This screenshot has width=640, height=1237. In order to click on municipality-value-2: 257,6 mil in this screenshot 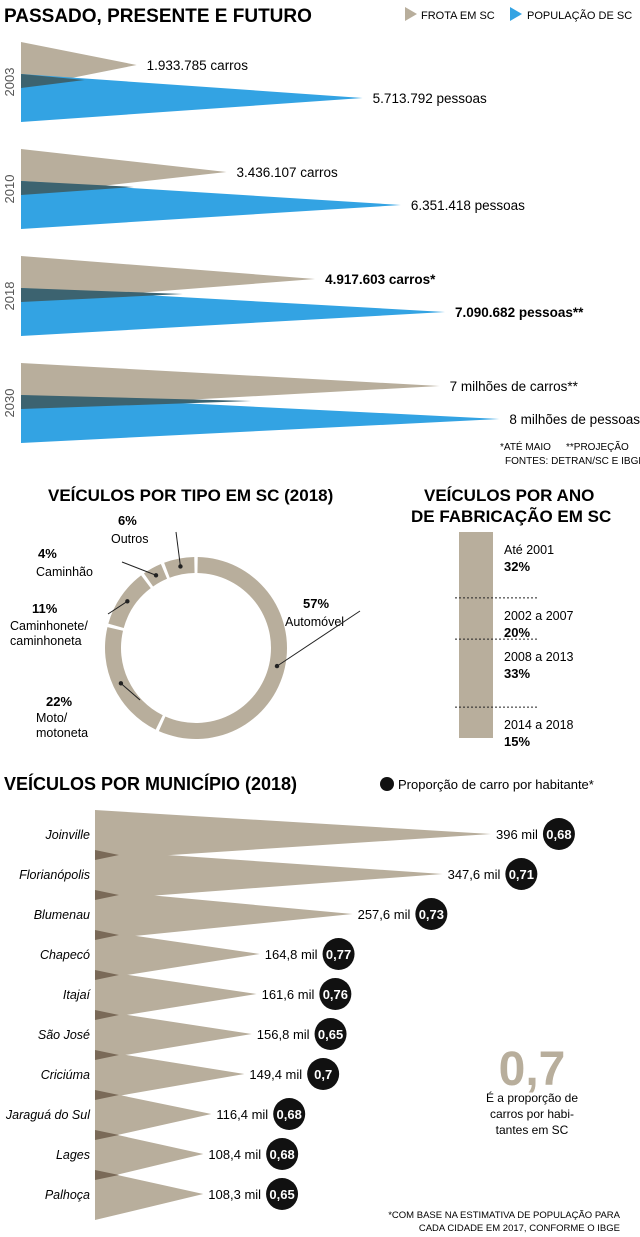, I will do `click(384, 914)`.